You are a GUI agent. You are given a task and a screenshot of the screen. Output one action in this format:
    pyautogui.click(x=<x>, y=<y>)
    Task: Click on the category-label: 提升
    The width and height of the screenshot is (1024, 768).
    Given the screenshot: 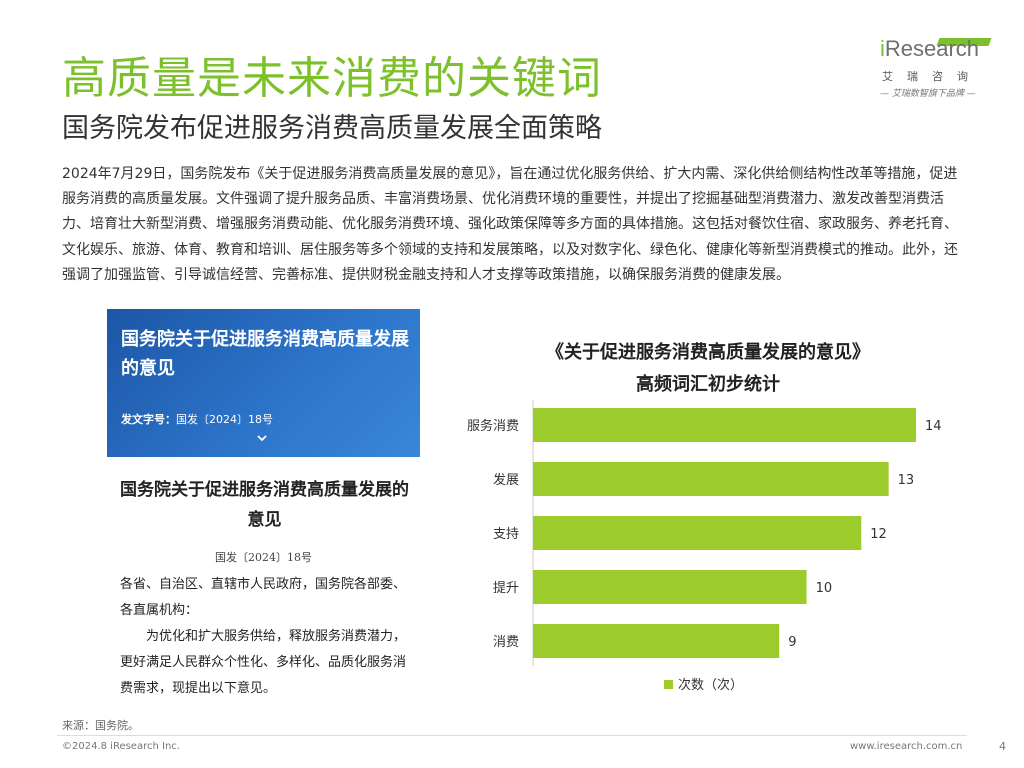 What is the action you would take?
    pyautogui.click(x=506, y=588)
    